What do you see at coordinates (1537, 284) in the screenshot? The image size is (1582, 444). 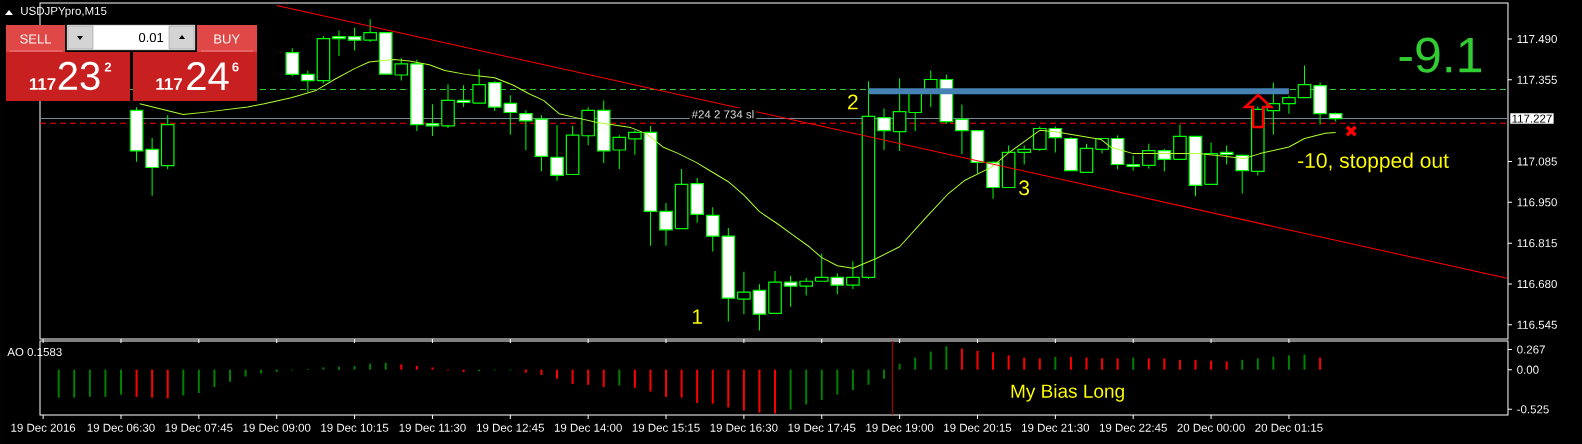 I see `y-tick-label: 116.680` at bounding box center [1537, 284].